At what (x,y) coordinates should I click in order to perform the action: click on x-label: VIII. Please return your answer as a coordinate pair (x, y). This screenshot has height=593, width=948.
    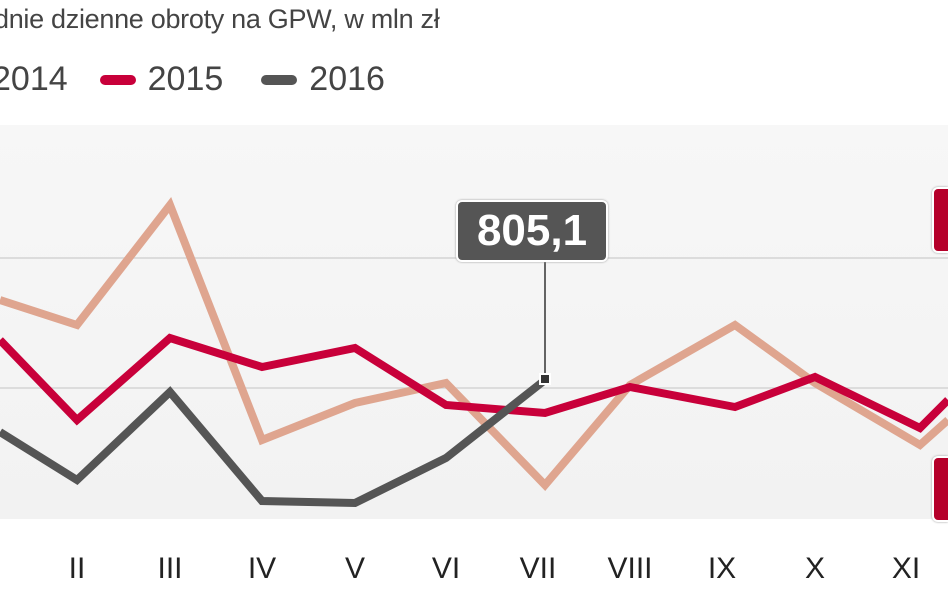
    Looking at the image, I should click on (630, 568).